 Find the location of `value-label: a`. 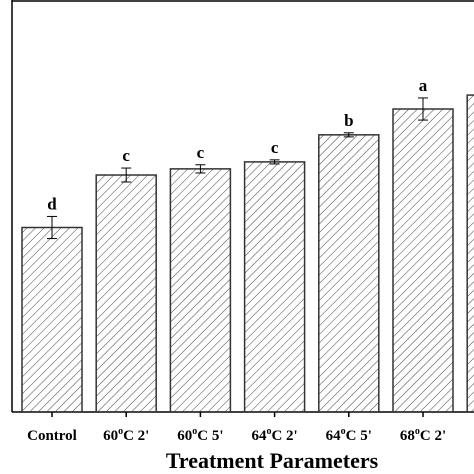

value-label: a is located at coordinates (423, 85).